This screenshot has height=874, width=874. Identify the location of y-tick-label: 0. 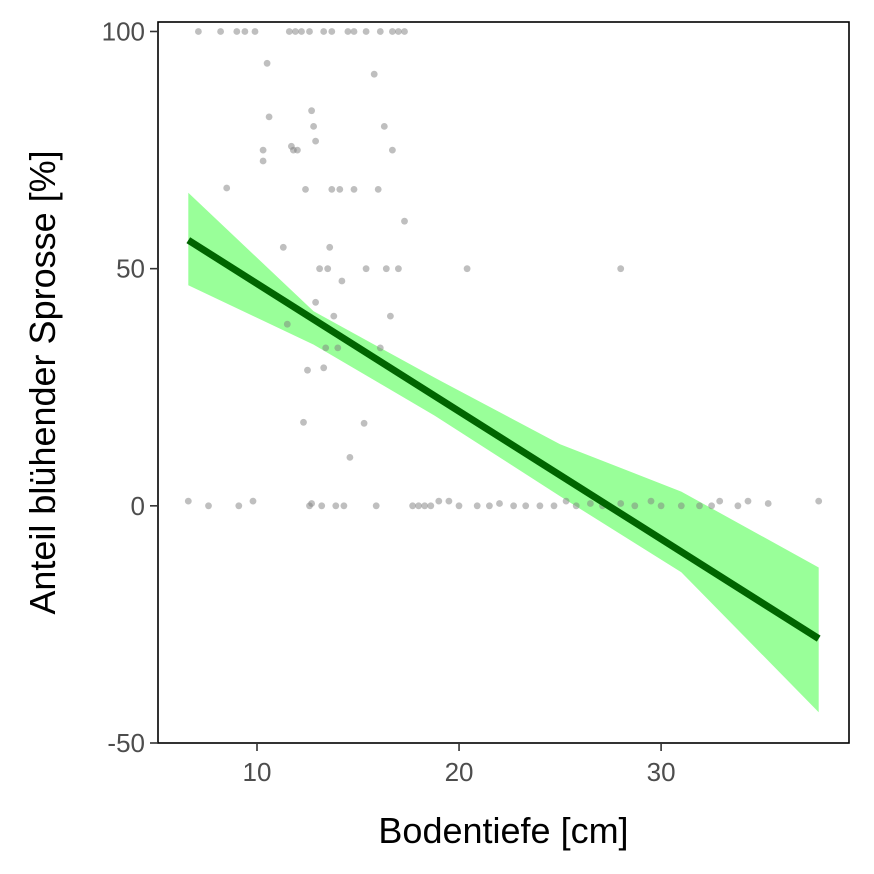
(138, 506).